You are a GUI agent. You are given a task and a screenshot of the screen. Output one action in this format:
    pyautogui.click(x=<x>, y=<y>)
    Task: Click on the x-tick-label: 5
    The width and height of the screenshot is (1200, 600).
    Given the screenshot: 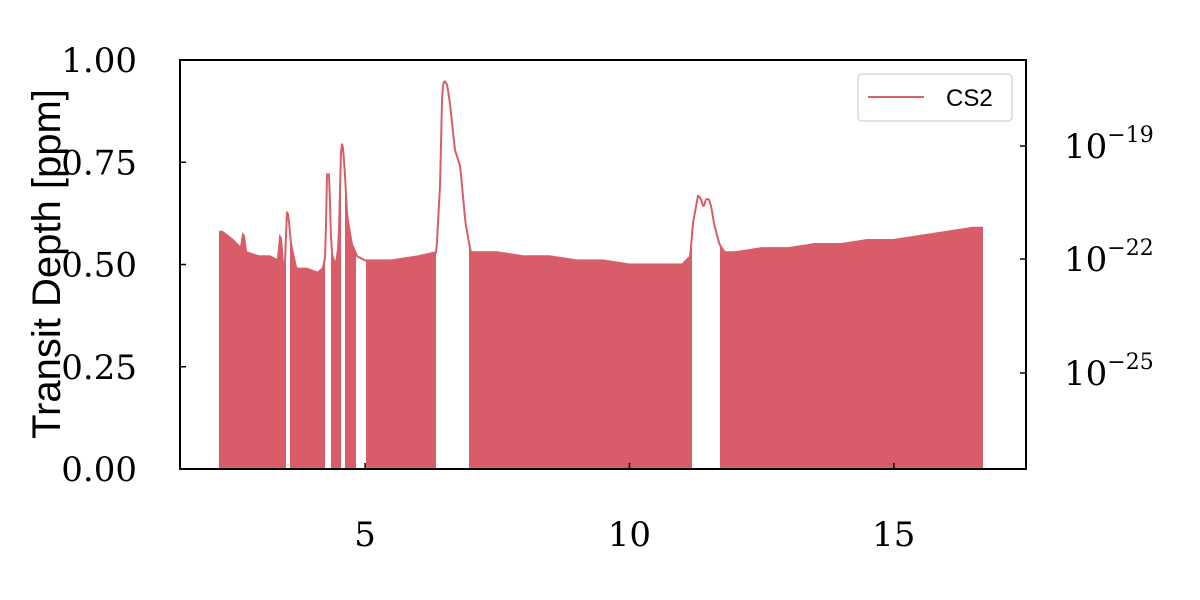 What is the action you would take?
    pyautogui.click(x=365, y=535)
    